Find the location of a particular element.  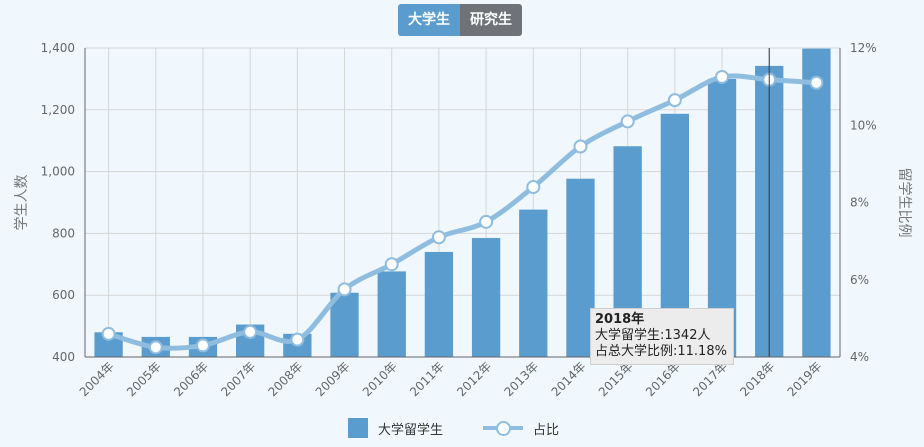

x-tick-label: 2017年 is located at coordinates (710, 379).